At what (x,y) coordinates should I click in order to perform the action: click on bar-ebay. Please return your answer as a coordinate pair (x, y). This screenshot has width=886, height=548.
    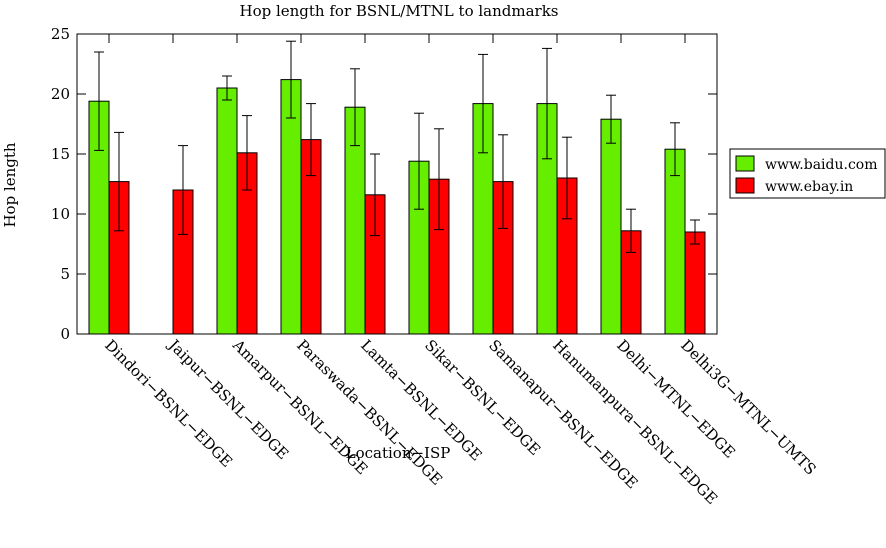
    Looking at the image, I should click on (695, 283).